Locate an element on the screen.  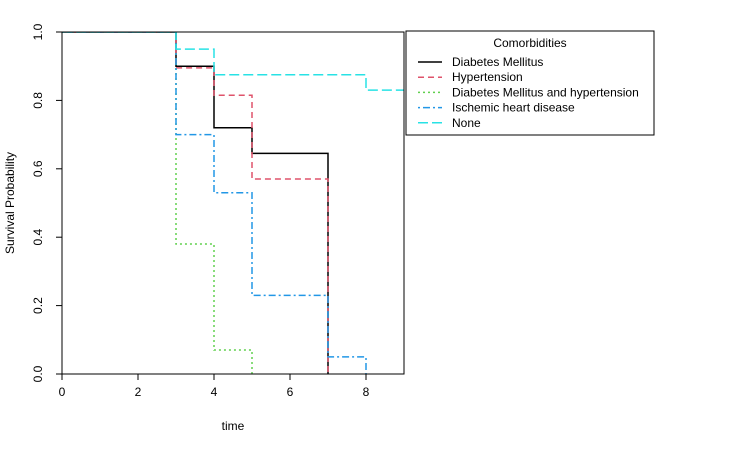
y-axis: 0.0 0.2 0.4 0.6 0.8 1.0 is located at coordinates (46, 202).